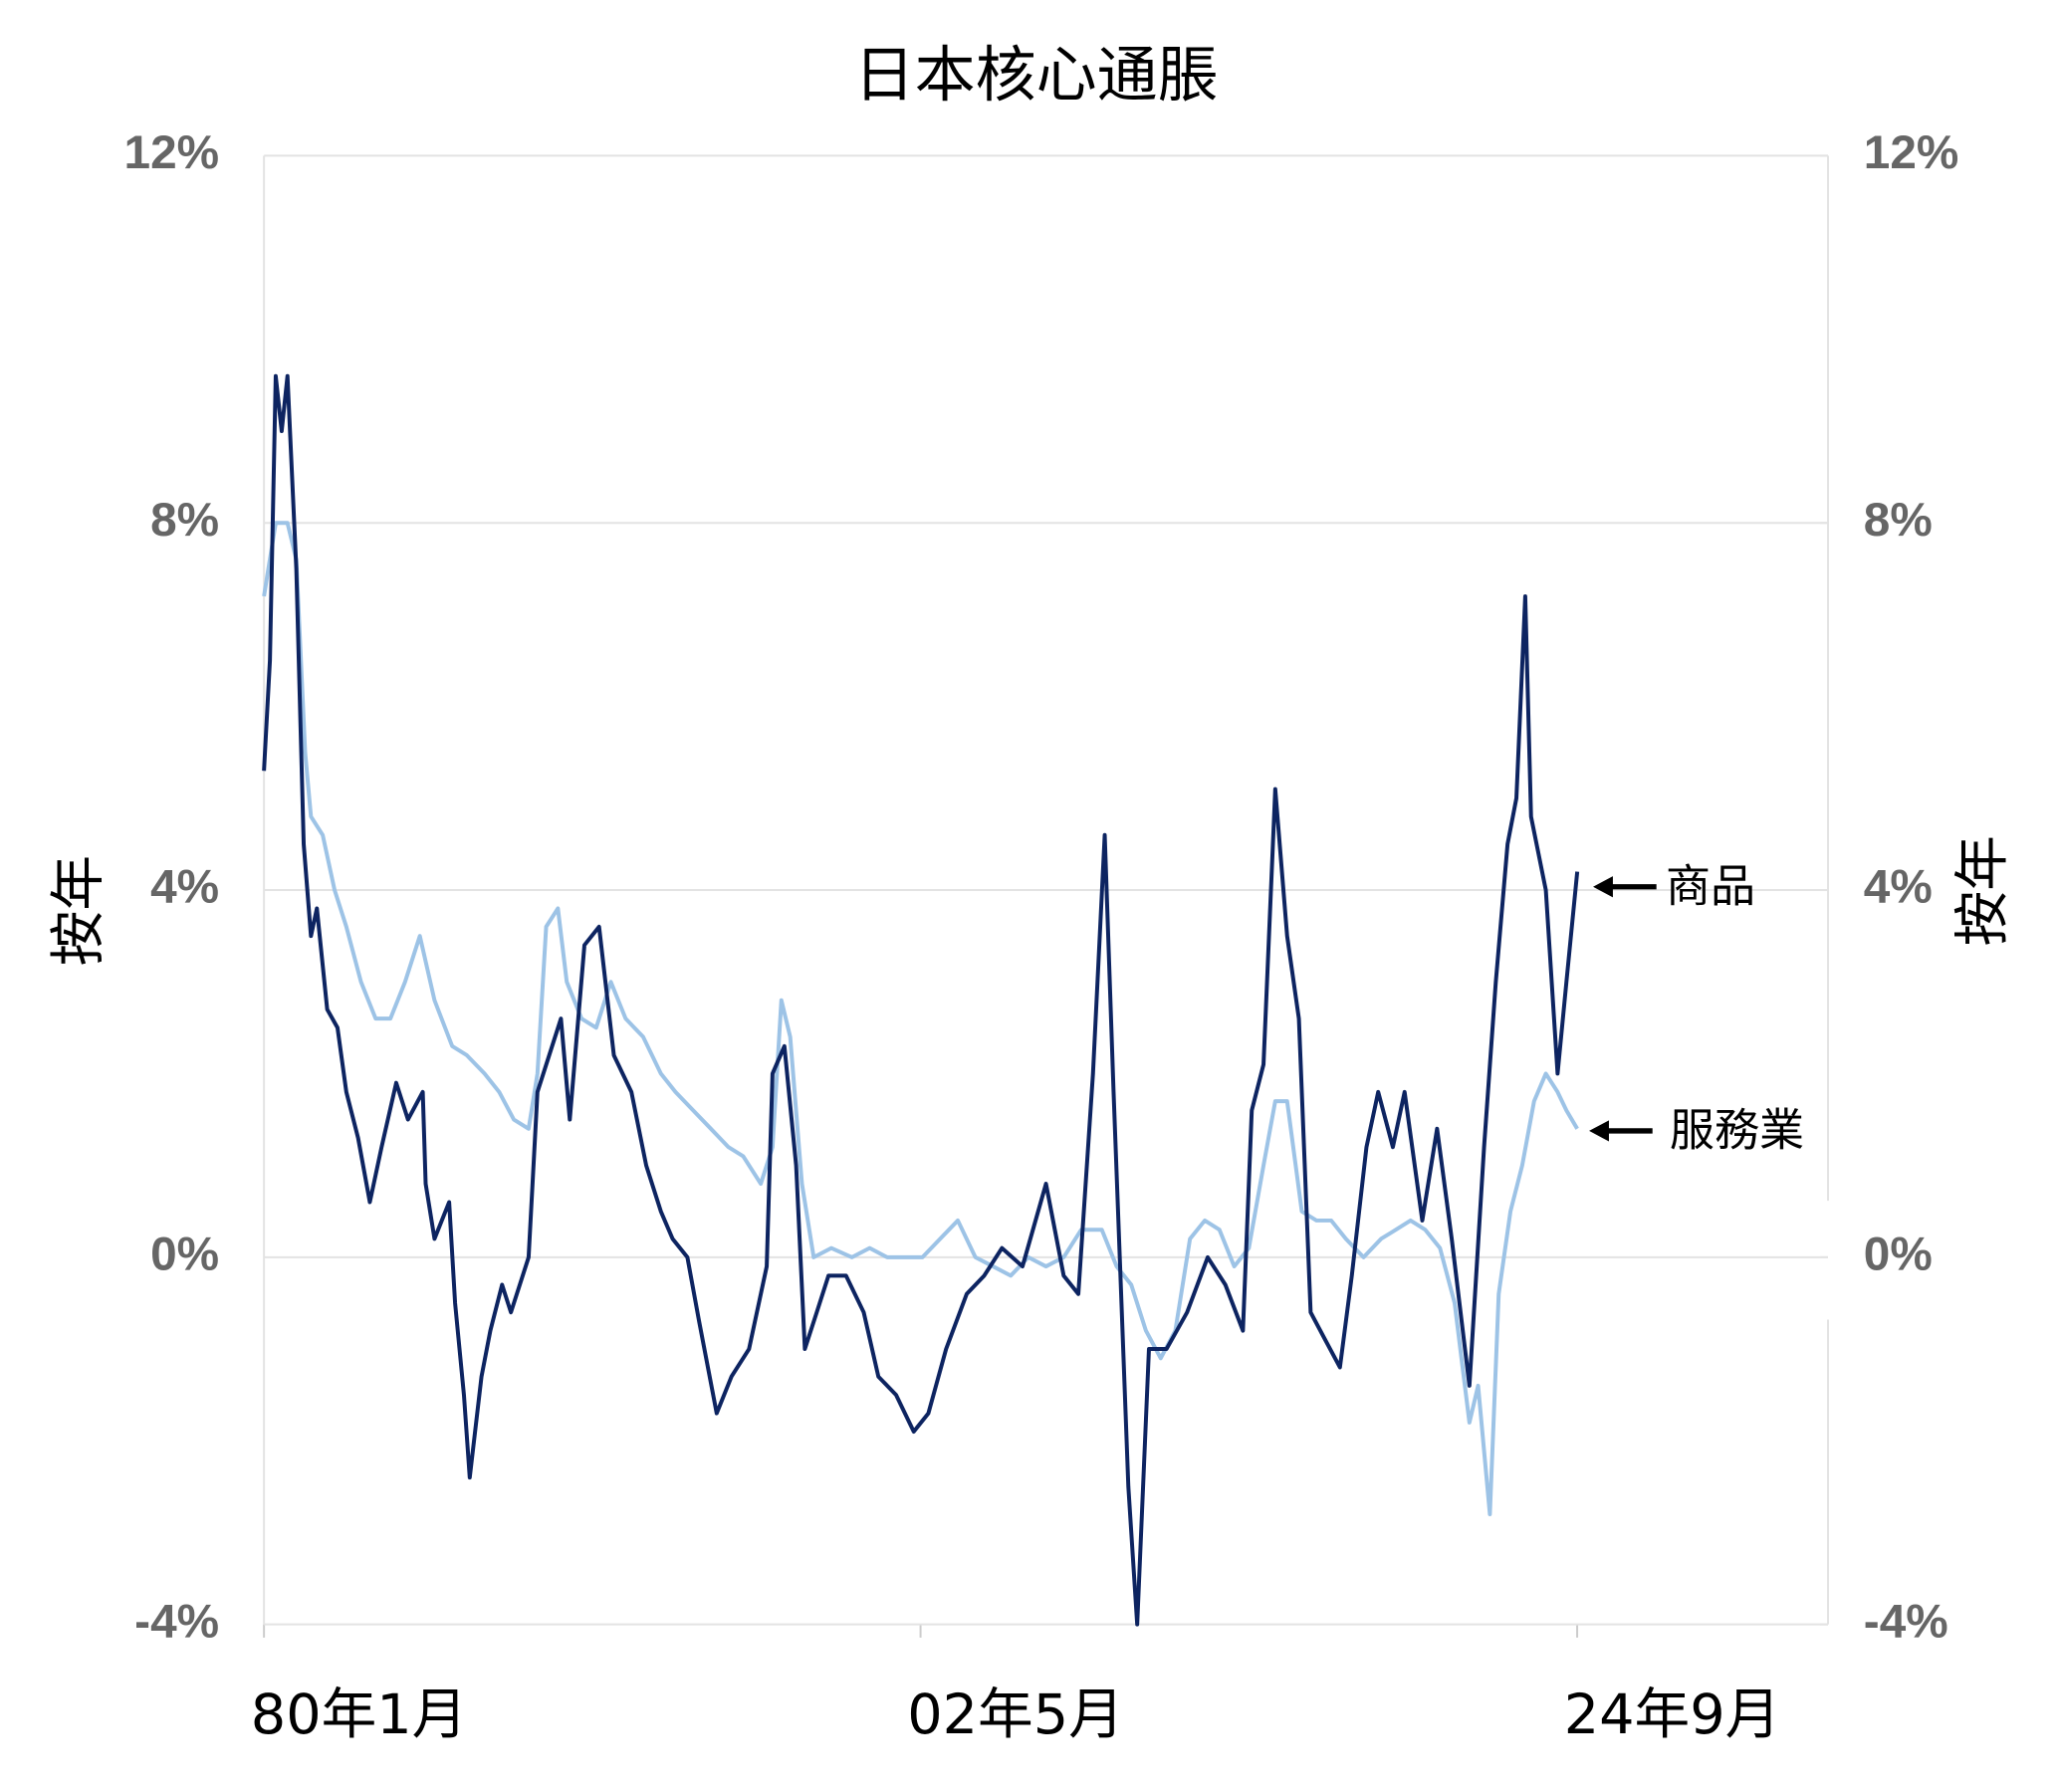 The height and width of the screenshot is (1792, 2059). I want to click on y2-tick-label: 4%, so click(1898, 888).